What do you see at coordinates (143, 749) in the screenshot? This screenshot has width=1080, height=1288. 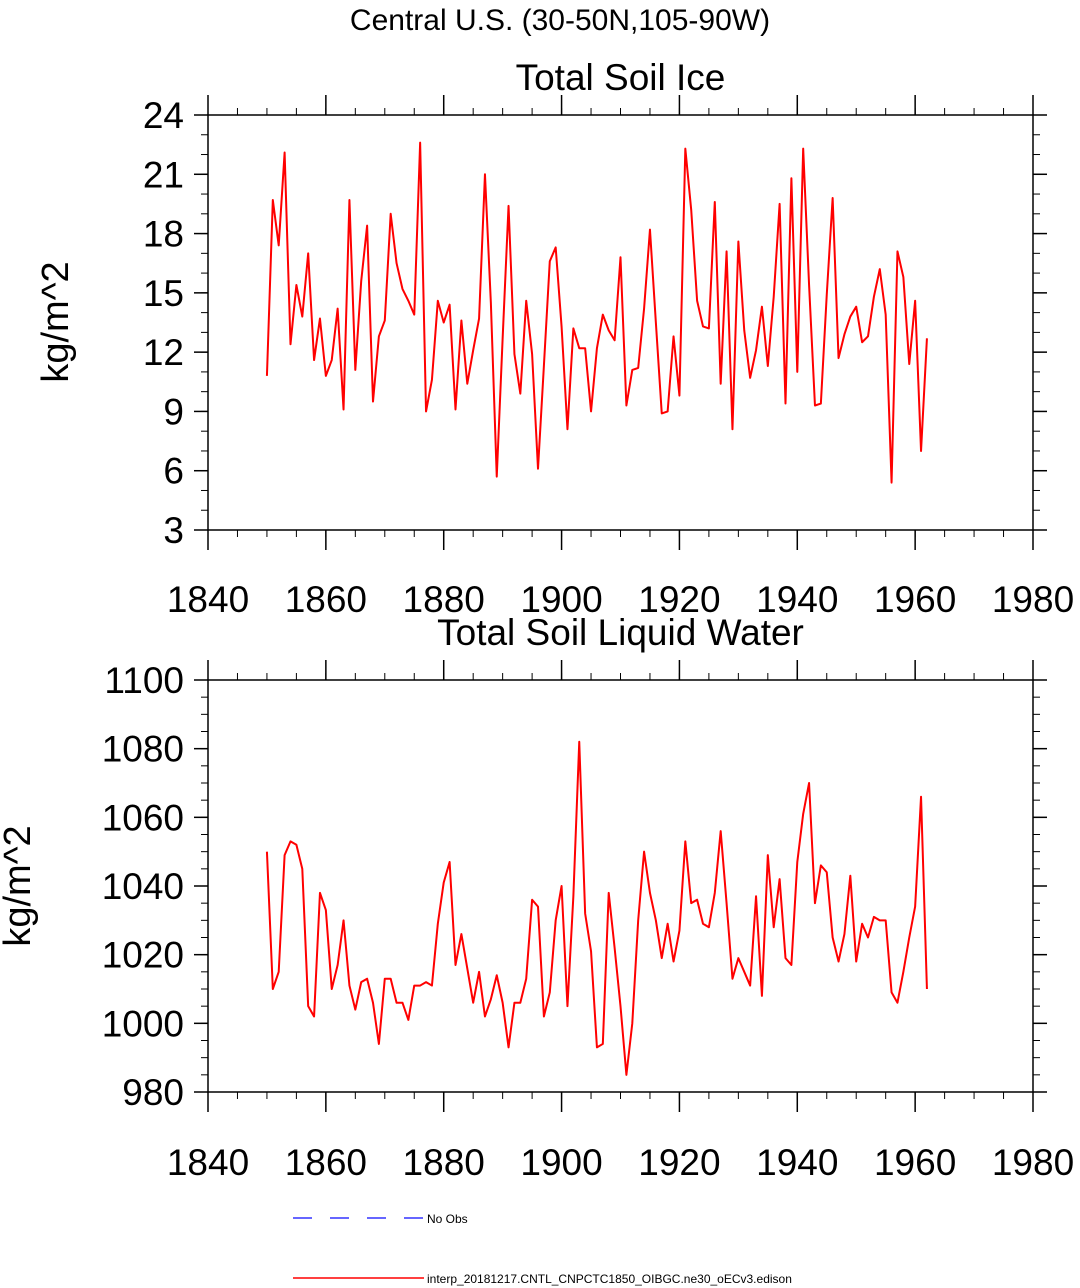 I see `y-tick-label: 1080` at bounding box center [143, 749].